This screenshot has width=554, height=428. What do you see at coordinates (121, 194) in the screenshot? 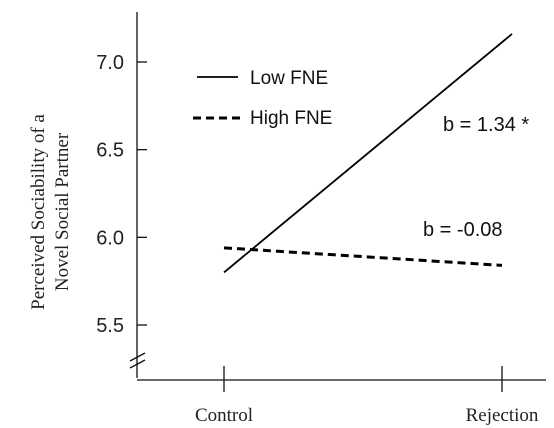
I see `y-ticks: 5.5 6.0 6.5 7.0` at bounding box center [121, 194].